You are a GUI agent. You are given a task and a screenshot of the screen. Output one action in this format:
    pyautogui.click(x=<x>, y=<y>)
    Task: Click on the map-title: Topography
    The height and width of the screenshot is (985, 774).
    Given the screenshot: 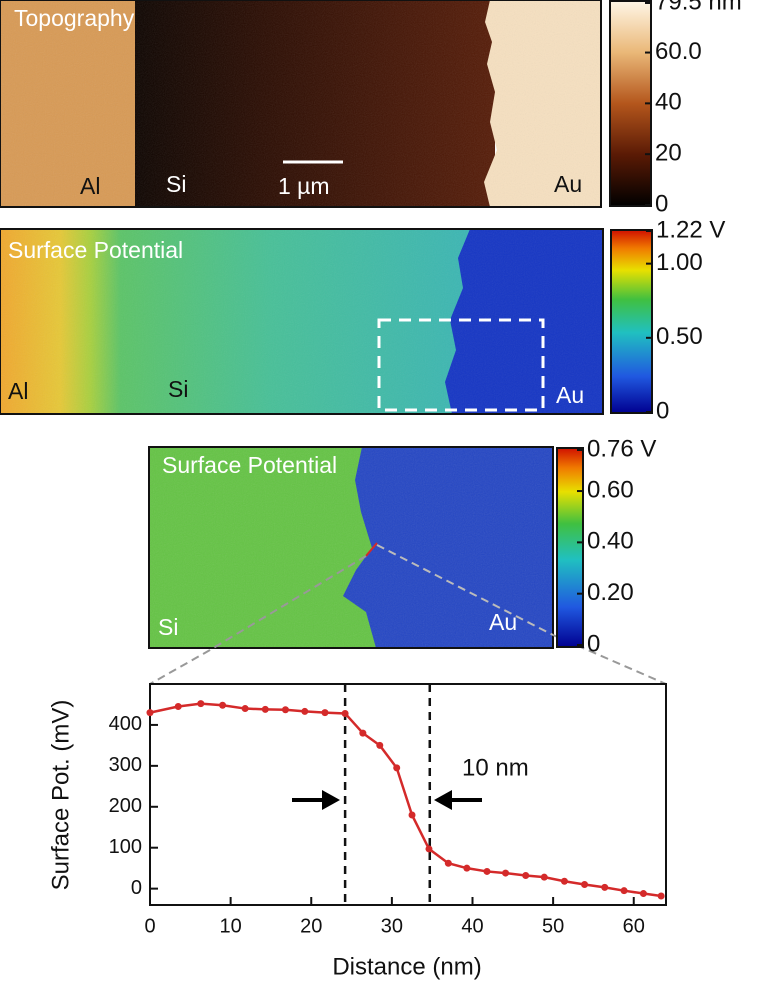 What is the action you would take?
    pyautogui.click(x=74, y=18)
    